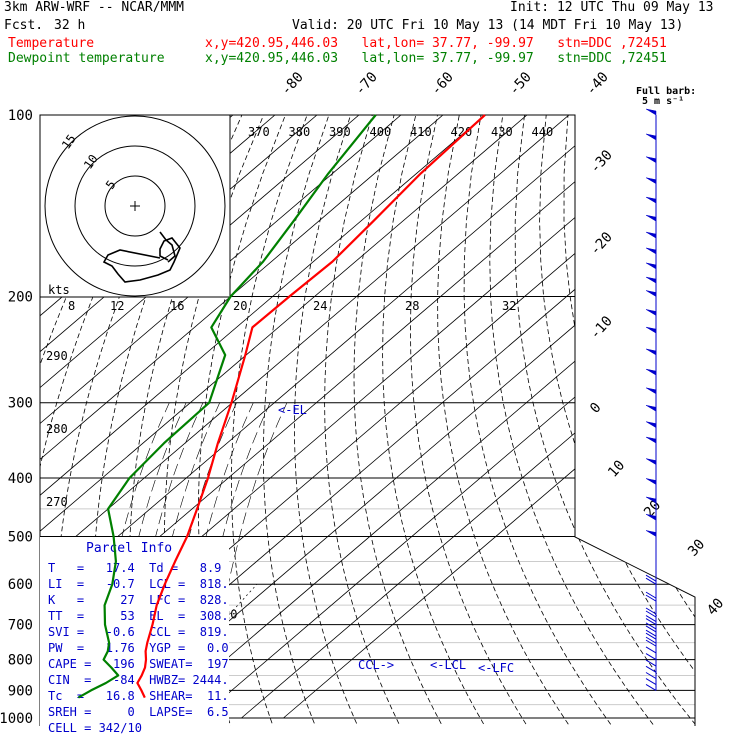 The height and width of the screenshot is (740, 740). What do you see at coordinates (20, 116) in the screenshot?
I see `pressure-tick-label: 100` at bounding box center [20, 116].